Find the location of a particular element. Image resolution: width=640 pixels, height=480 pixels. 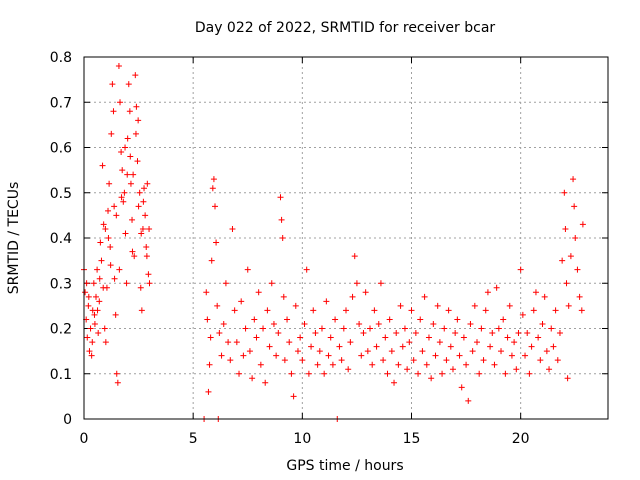

y-tick-label: 0.8 is located at coordinates (61, 58).